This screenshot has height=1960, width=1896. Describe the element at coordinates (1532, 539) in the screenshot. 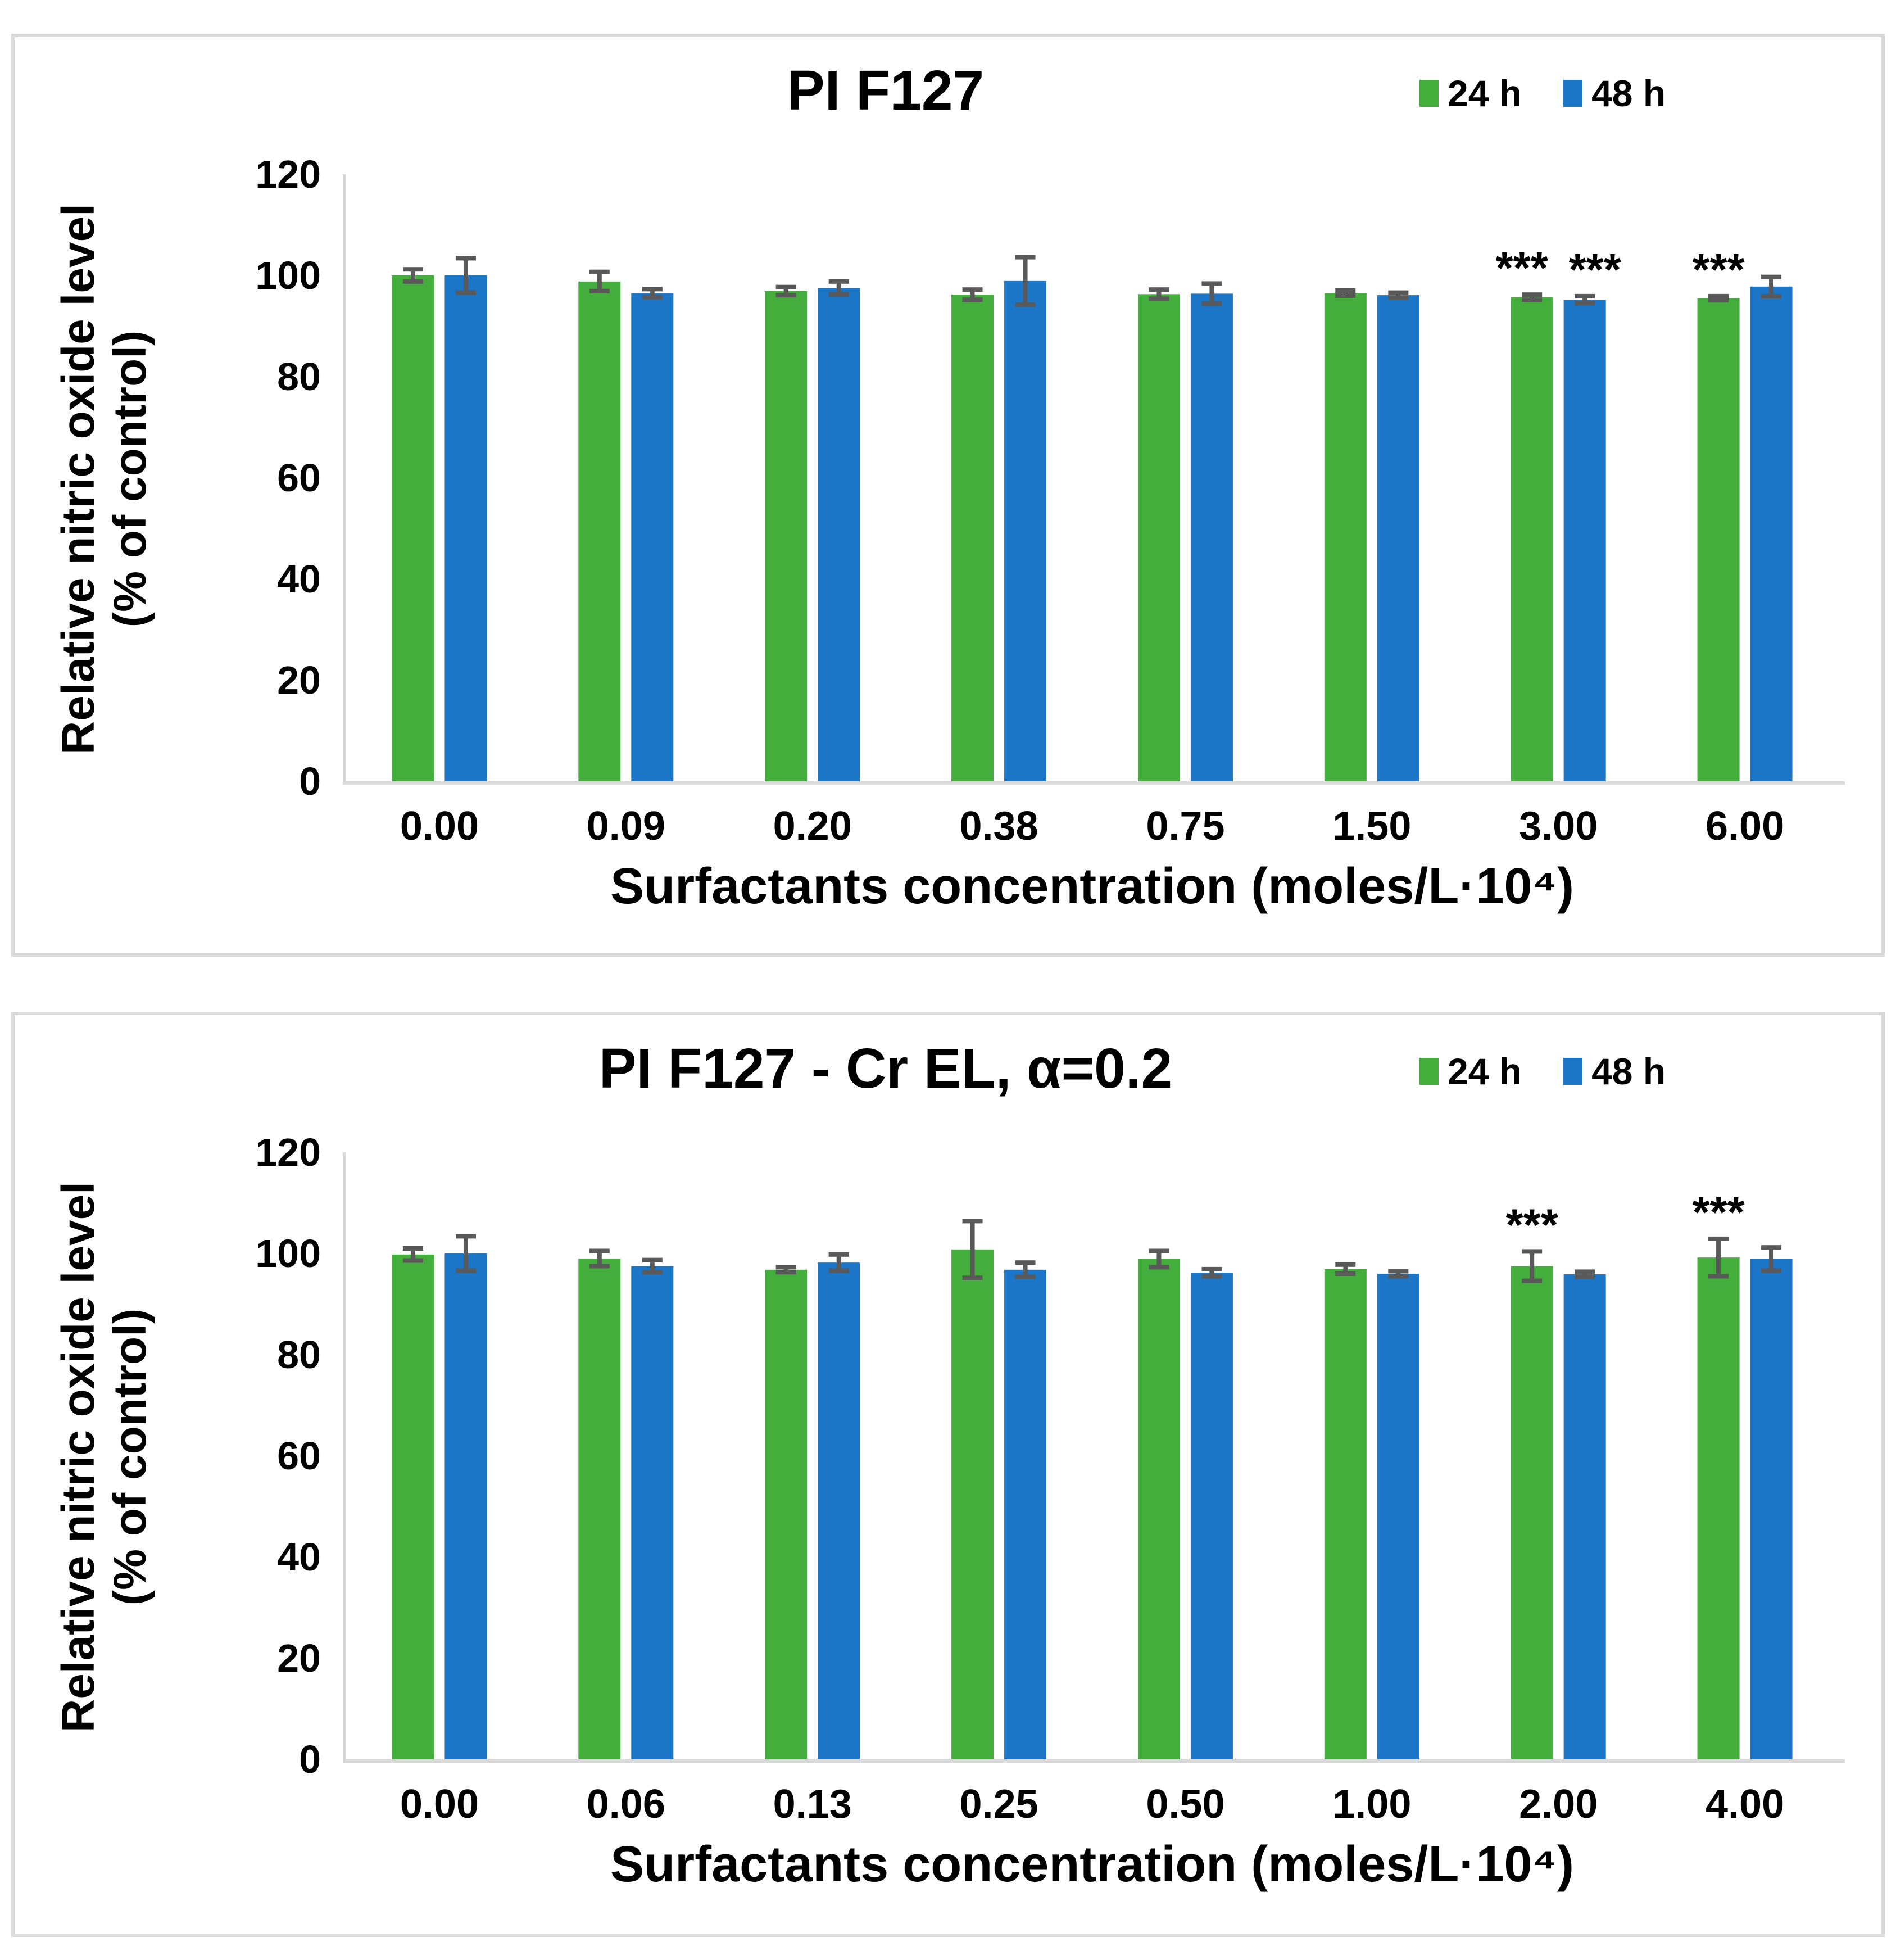

I see `bar-24h-3.00` at that location.